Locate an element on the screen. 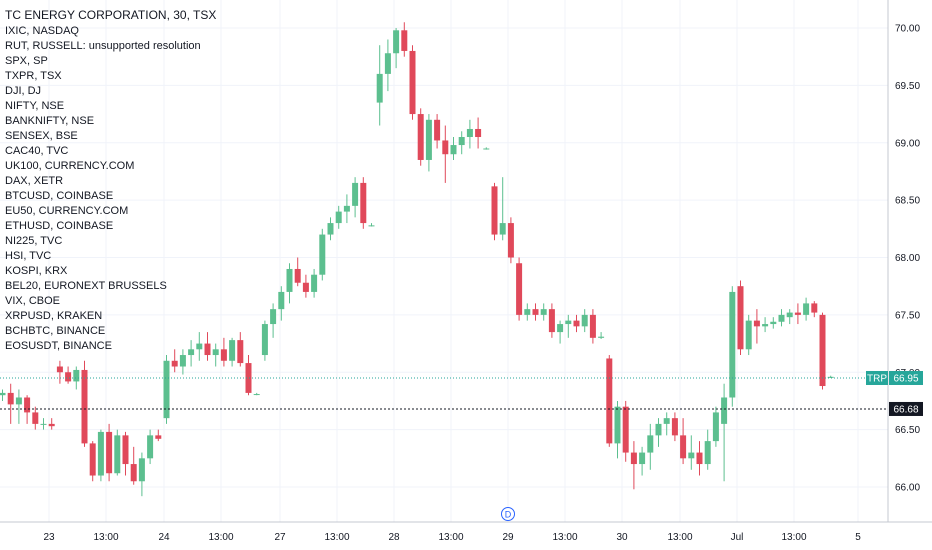 The width and height of the screenshot is (932, 550). legend-symbol: CAC40, TVC is located at coordinates (37, 151).